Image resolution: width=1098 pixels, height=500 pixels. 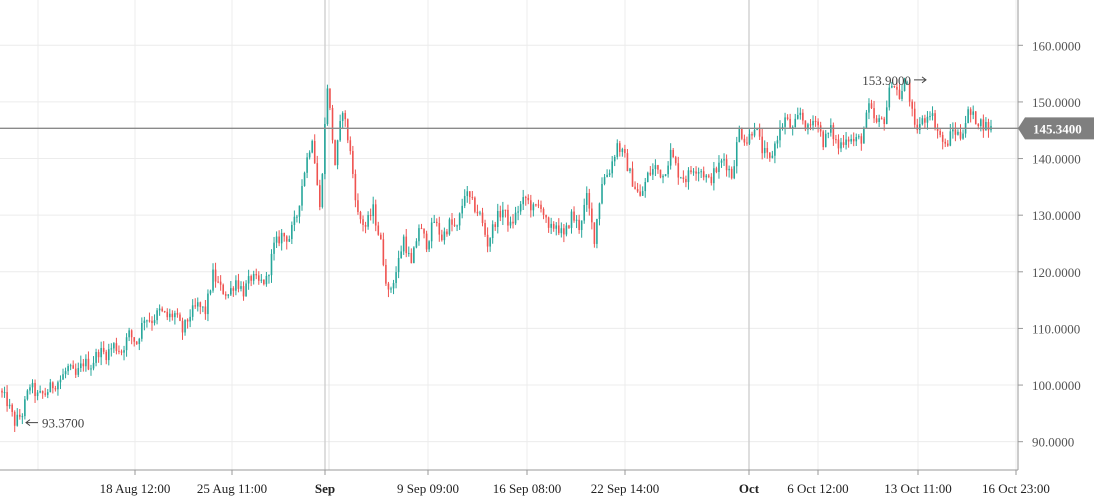 What do you see at coordinates (1056, 328) in the screenshot?
I see `y-tick-label: 110.0000` at bounding box center [1056, 328].